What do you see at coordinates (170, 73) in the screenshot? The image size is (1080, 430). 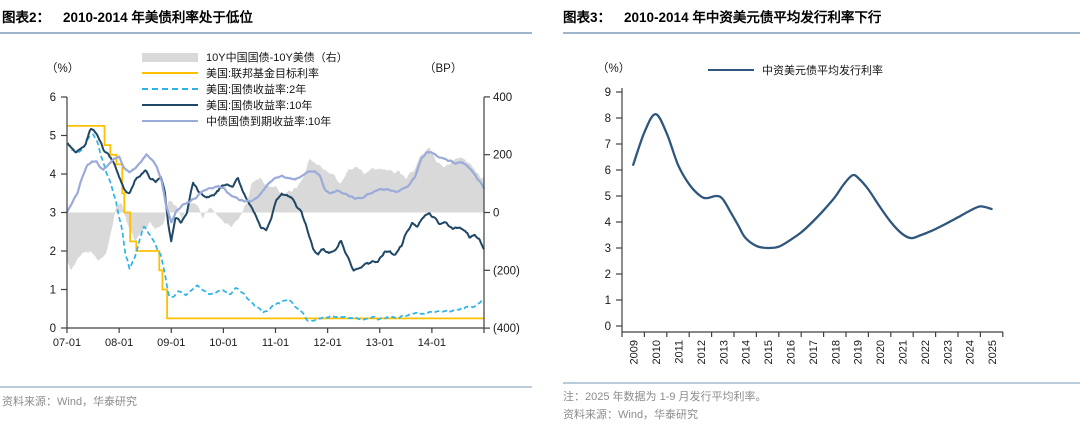 I see `legend-swatch-fed` at bounding box center [170, 73].